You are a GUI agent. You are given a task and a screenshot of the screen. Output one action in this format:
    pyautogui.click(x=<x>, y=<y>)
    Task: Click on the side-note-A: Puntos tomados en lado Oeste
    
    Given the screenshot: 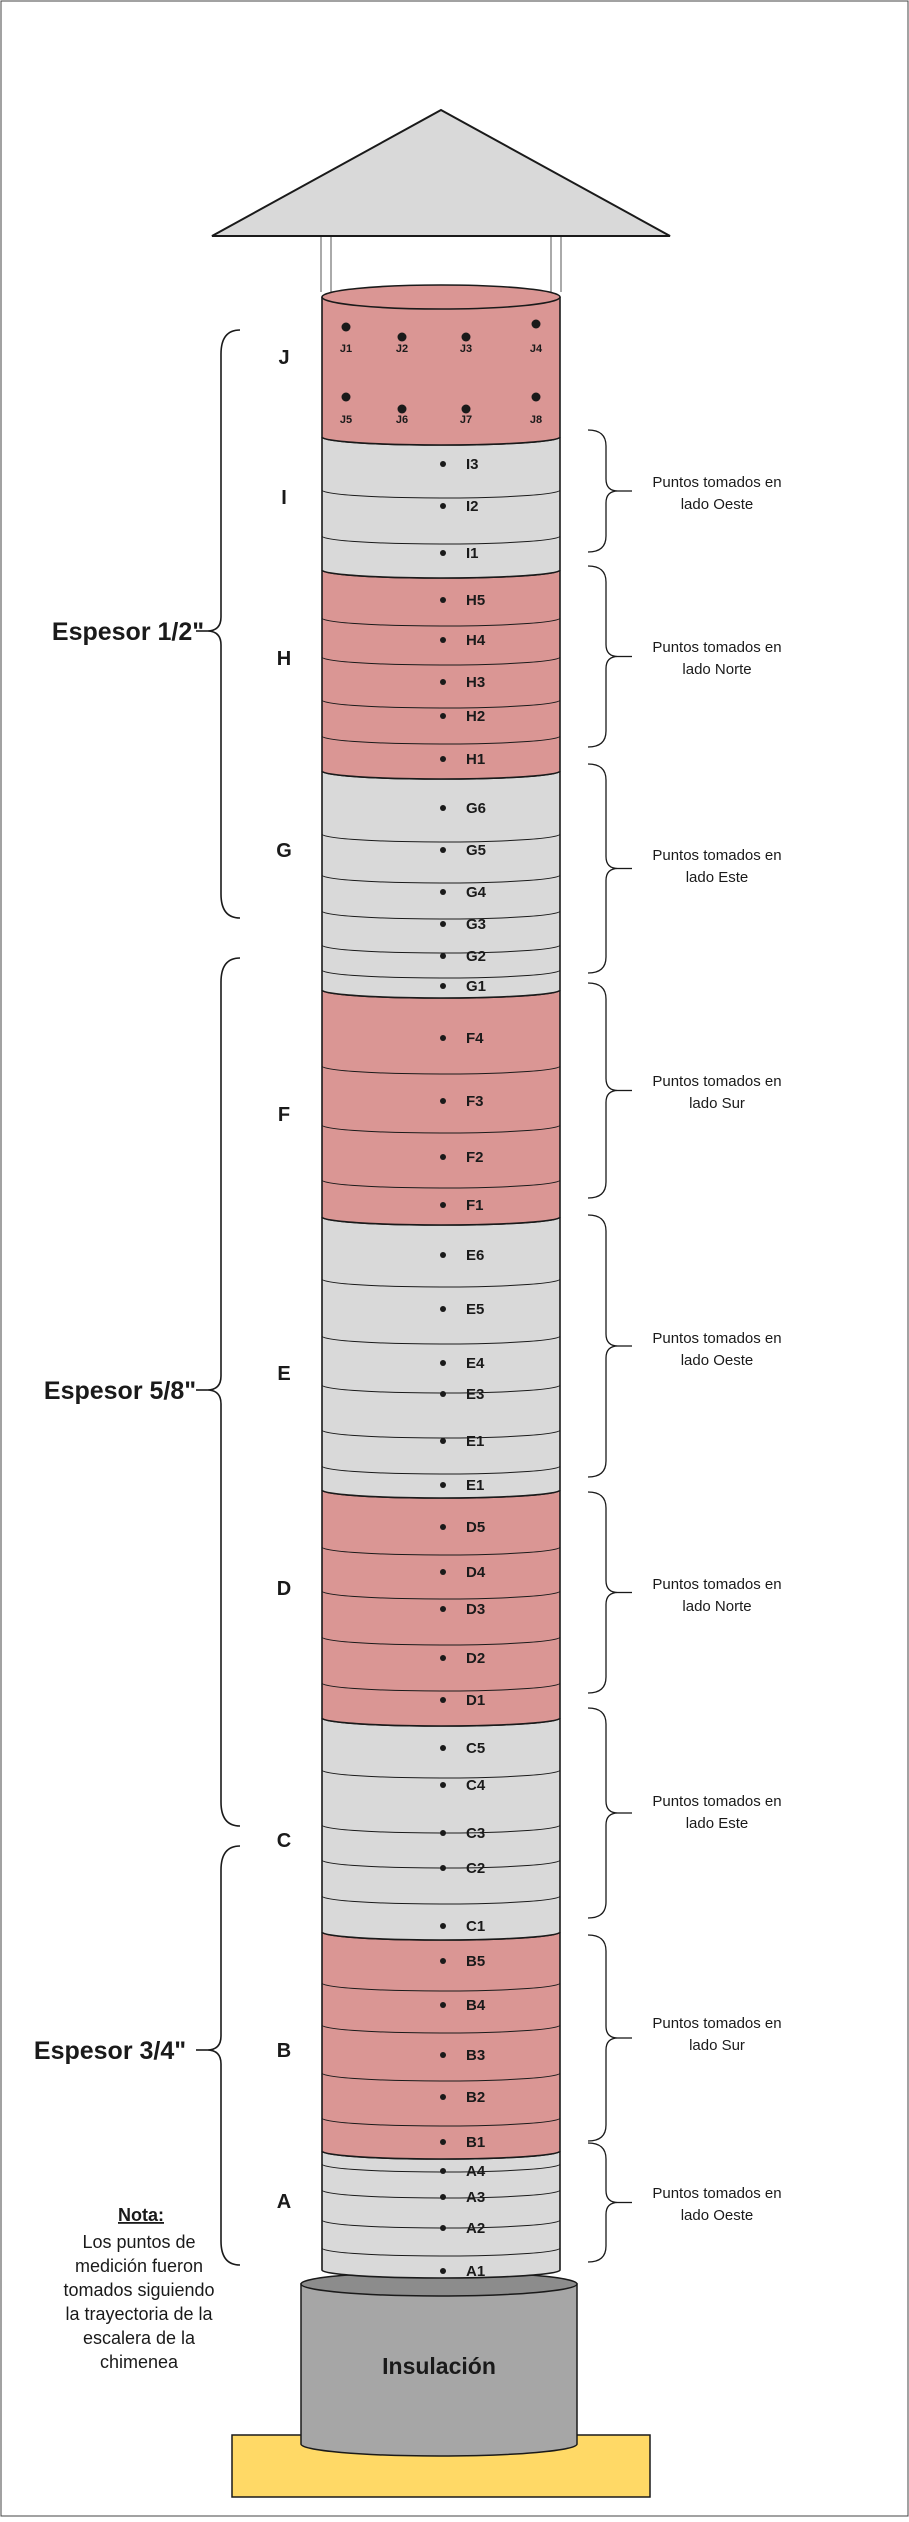 What is the action you would take?
    pyautogui.click(x=716, y=2204)
    